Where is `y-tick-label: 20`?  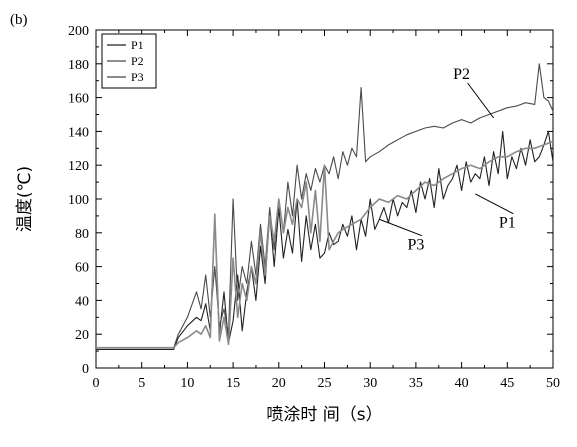
y-tick-label: 20 is located at coordinates (82, 335).